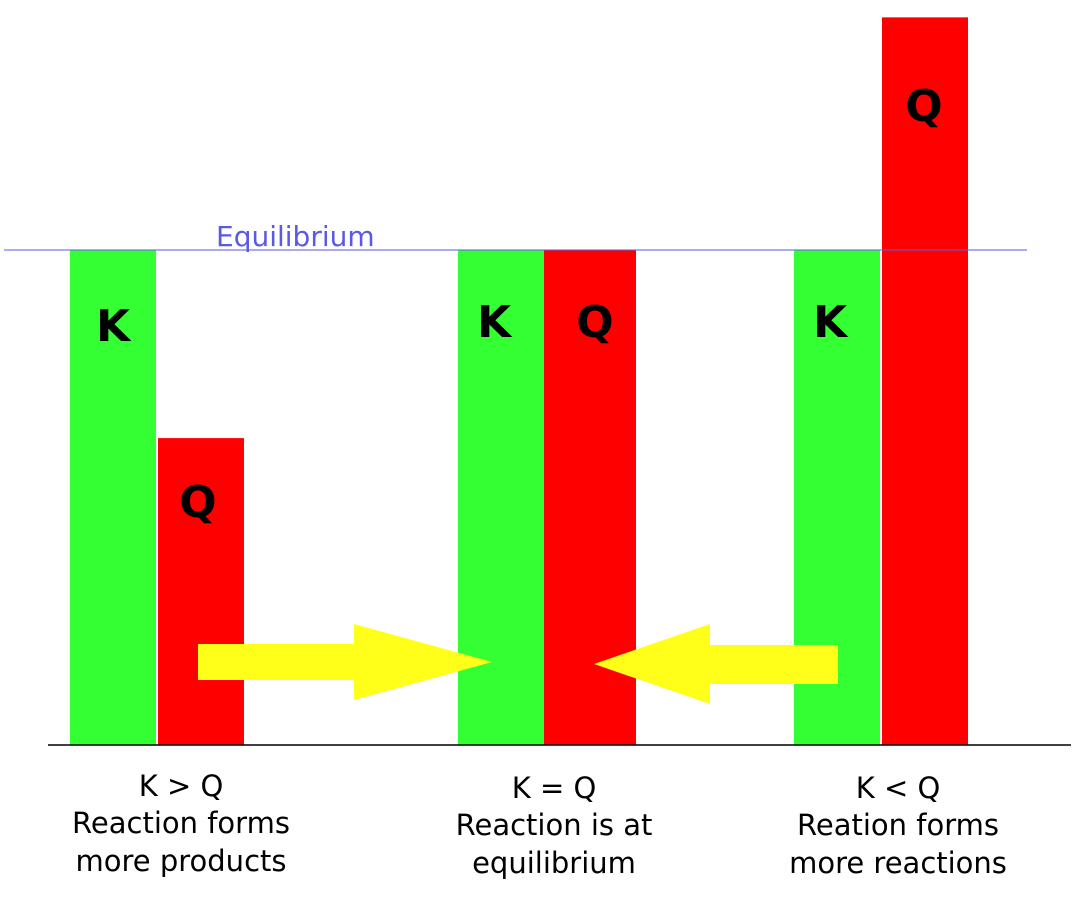  What do you see at coordinates (898, 788) in the screenshot?
I see `group3-caption-relation: K < Q` at bounding box center [898, 788].